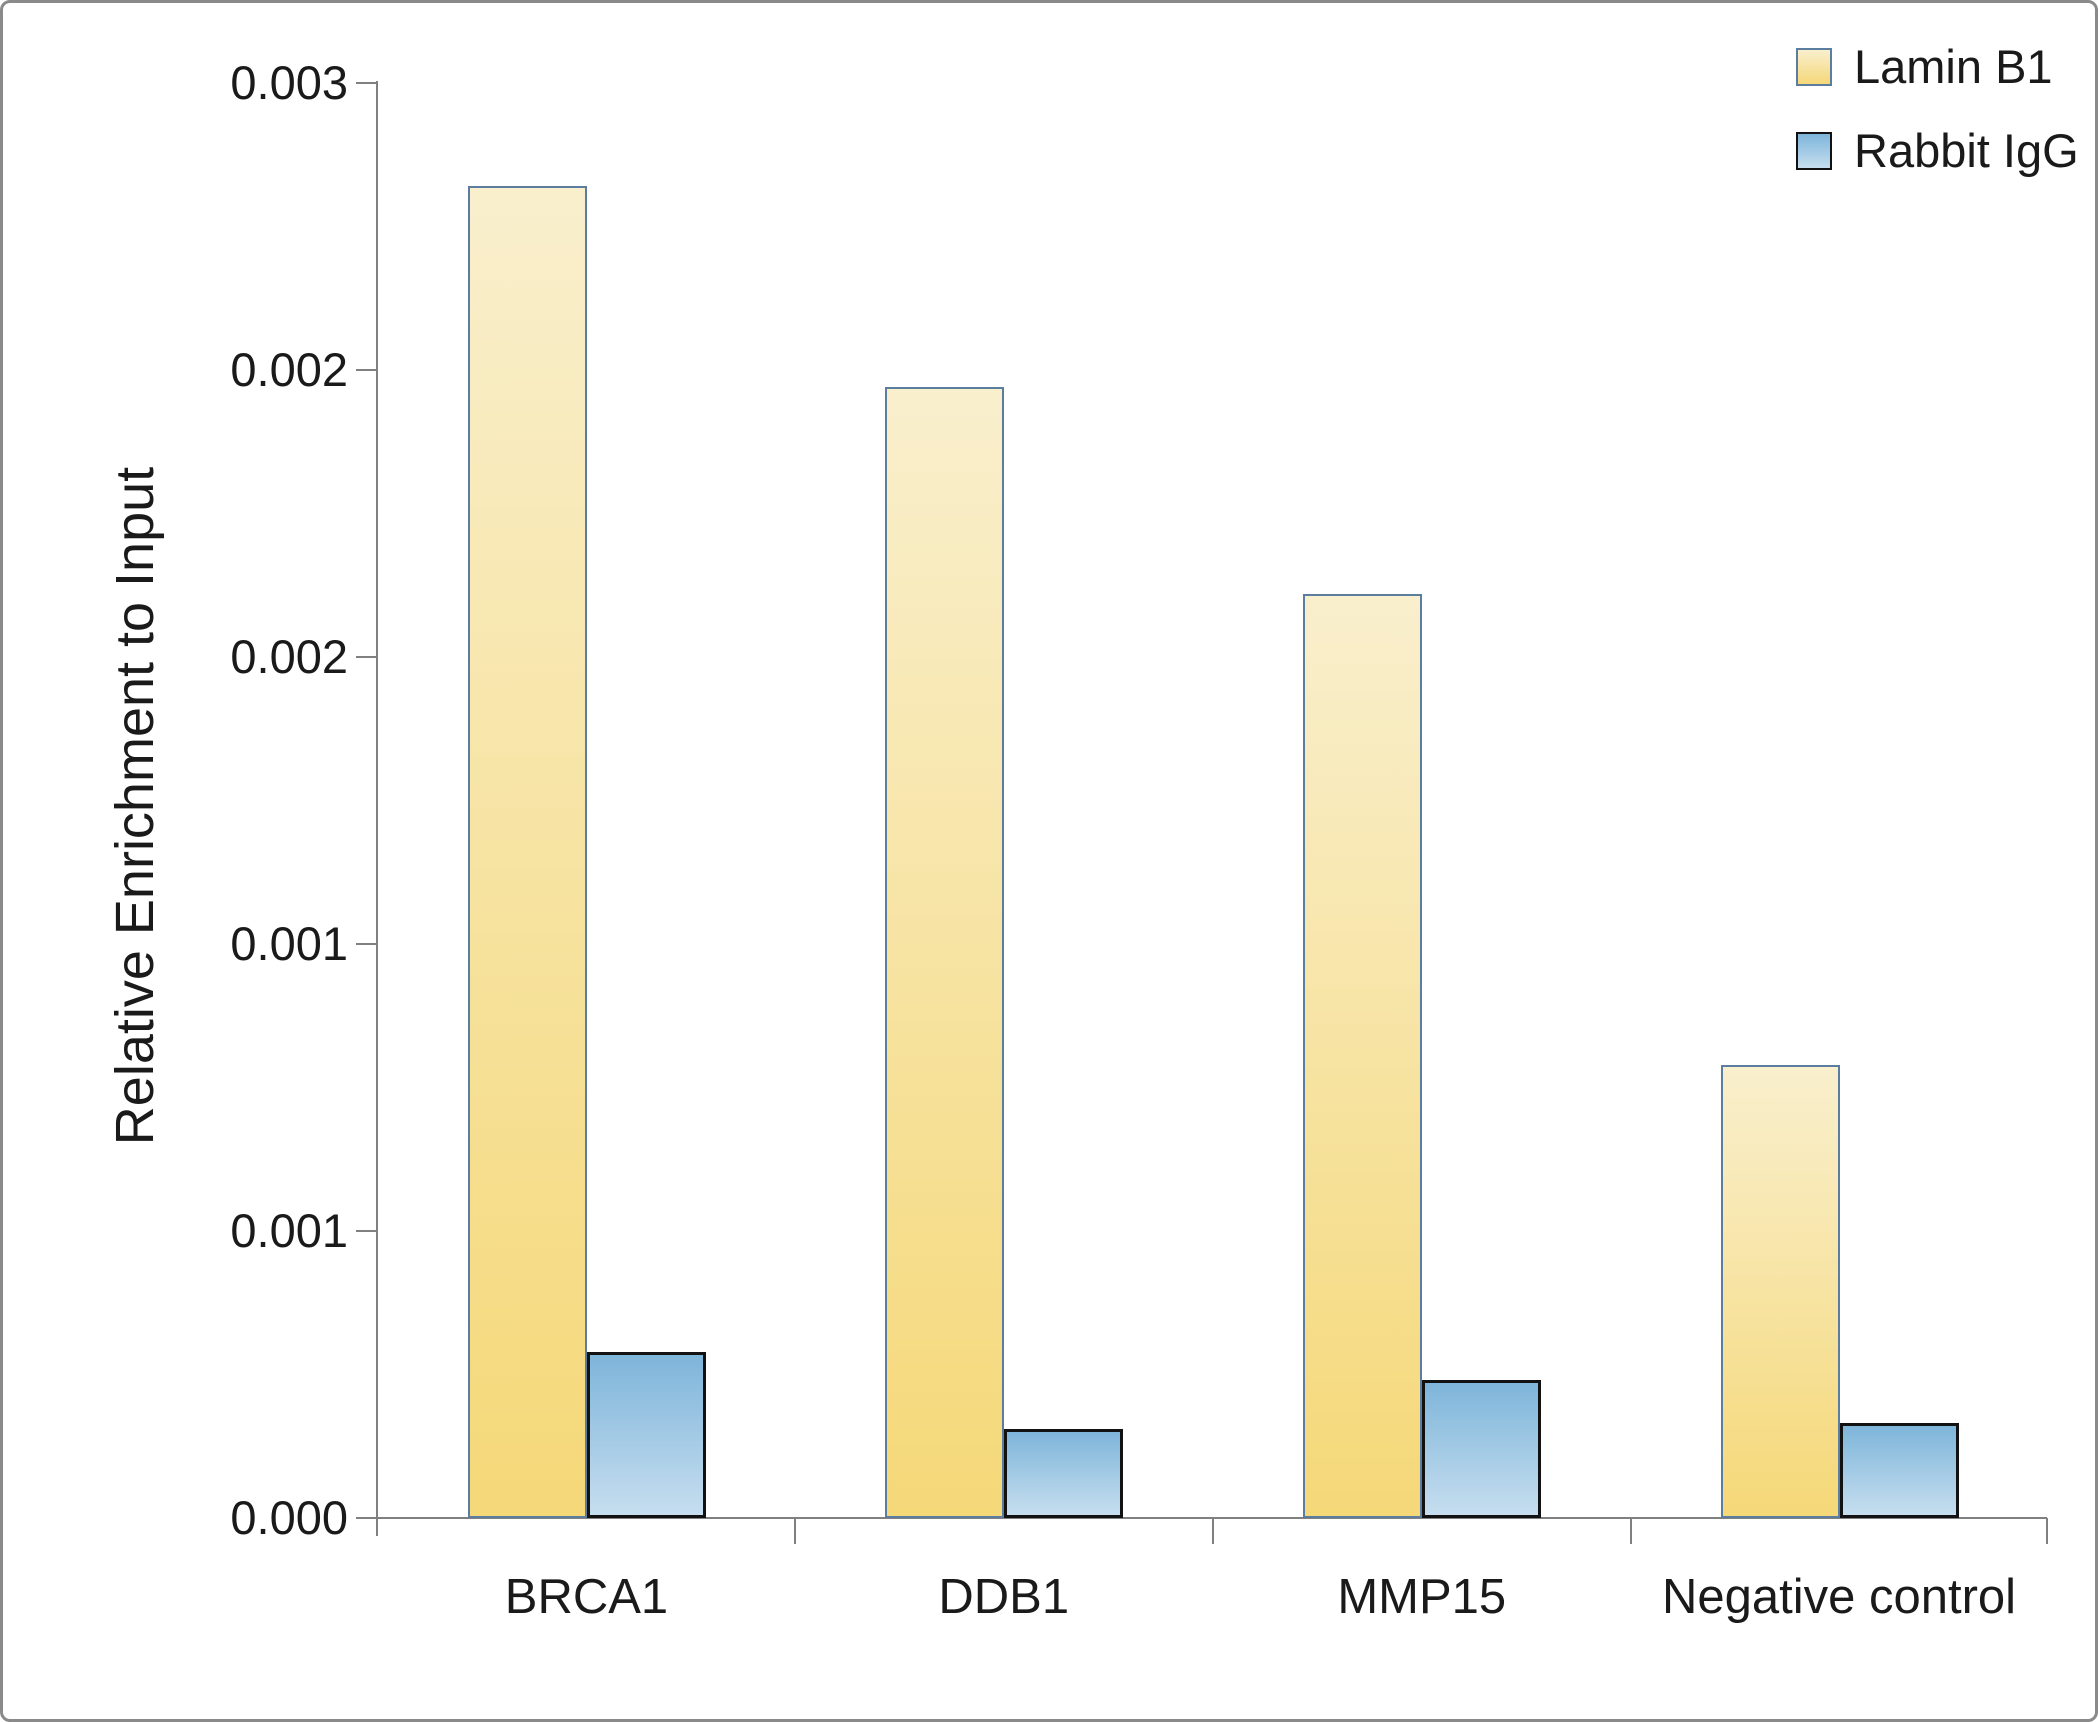 This screenshot has width=2098, height=1722. What do you see at coordinates (1422, 1597) in the screenshot?
I see `x-axis-category-label: MMP15` at bounding box center [1422, 1597].